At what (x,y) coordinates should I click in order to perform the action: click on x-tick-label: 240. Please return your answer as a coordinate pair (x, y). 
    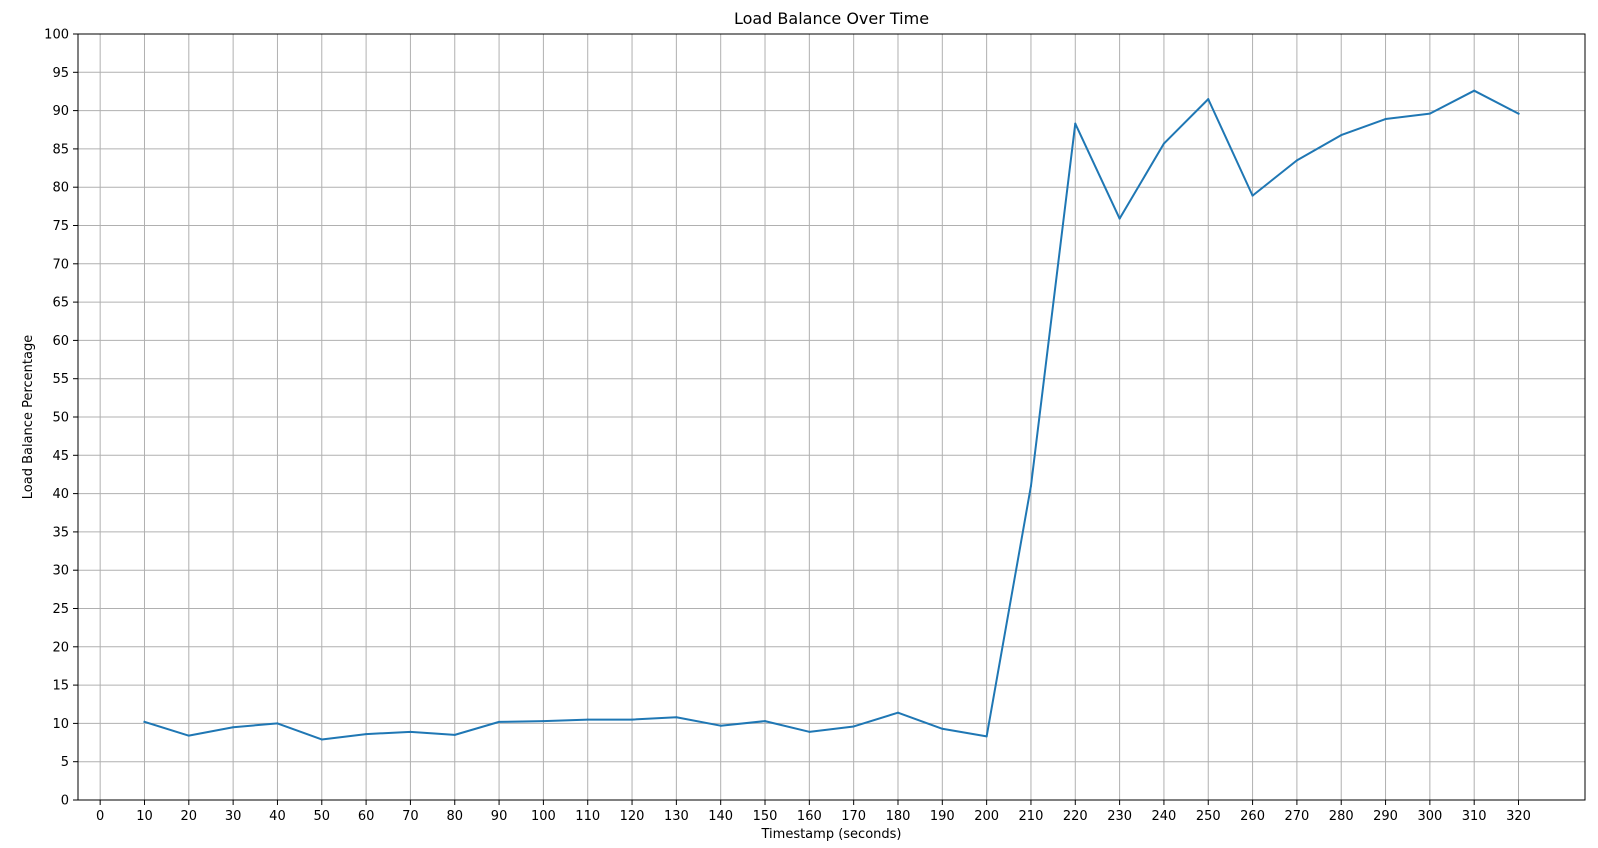
    Looking at the image, I should click on (1164, 816).